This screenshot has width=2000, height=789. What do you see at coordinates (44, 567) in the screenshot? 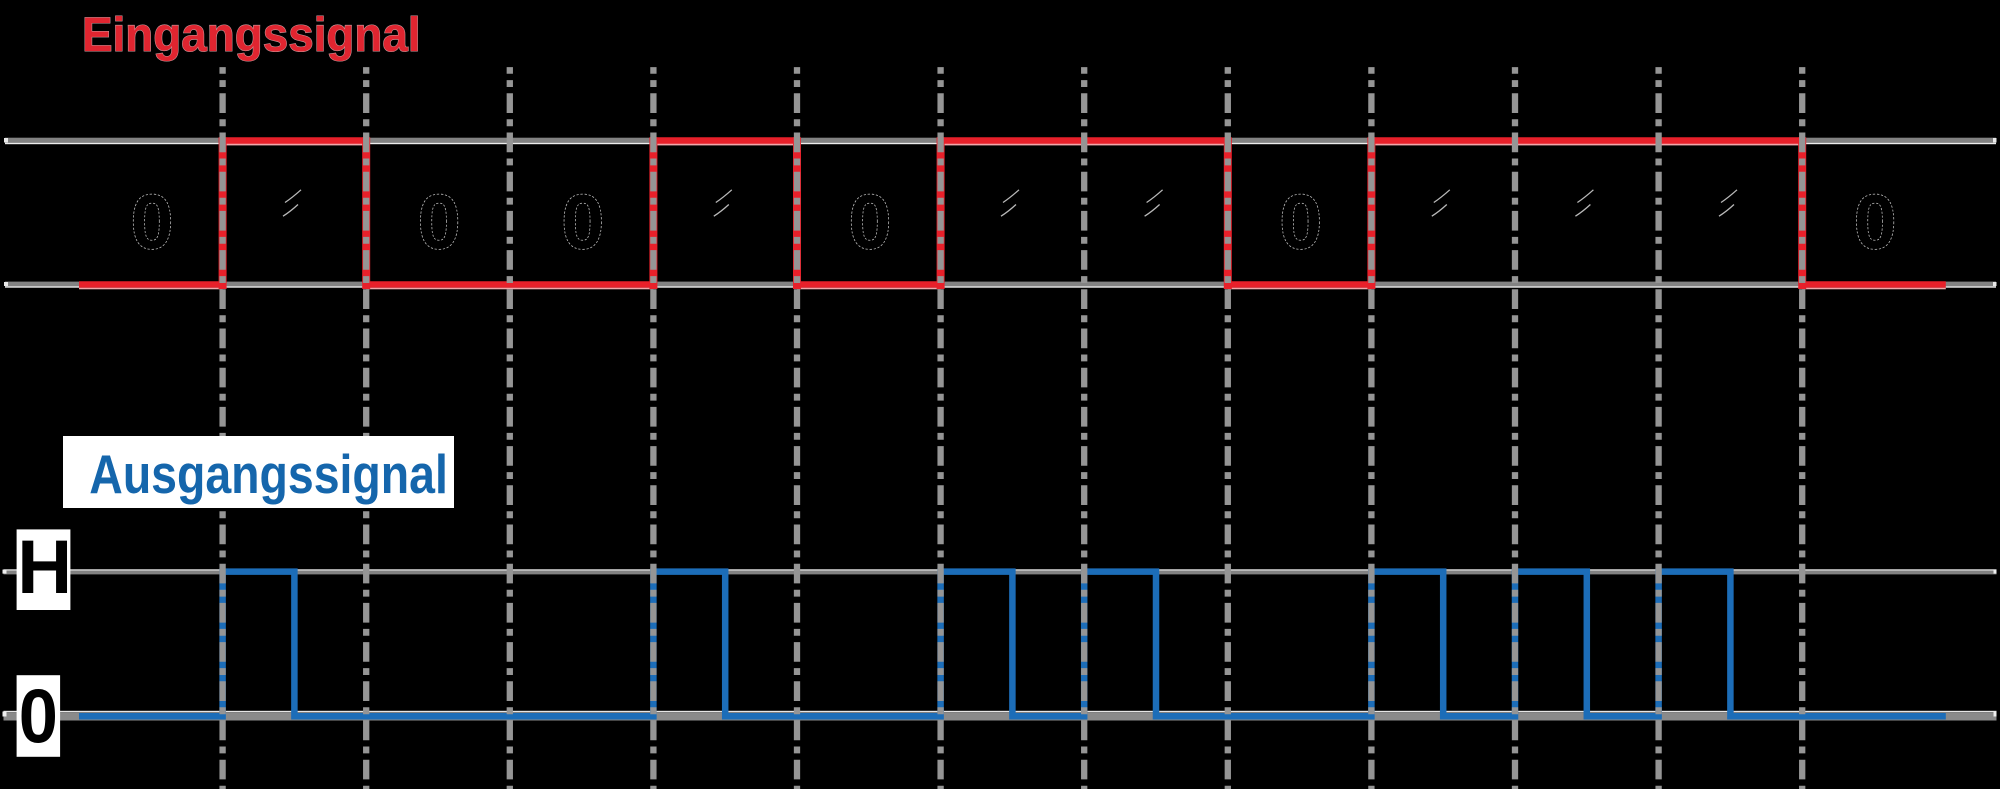
I see `svg-text: H` at bounding box center [44, 567].